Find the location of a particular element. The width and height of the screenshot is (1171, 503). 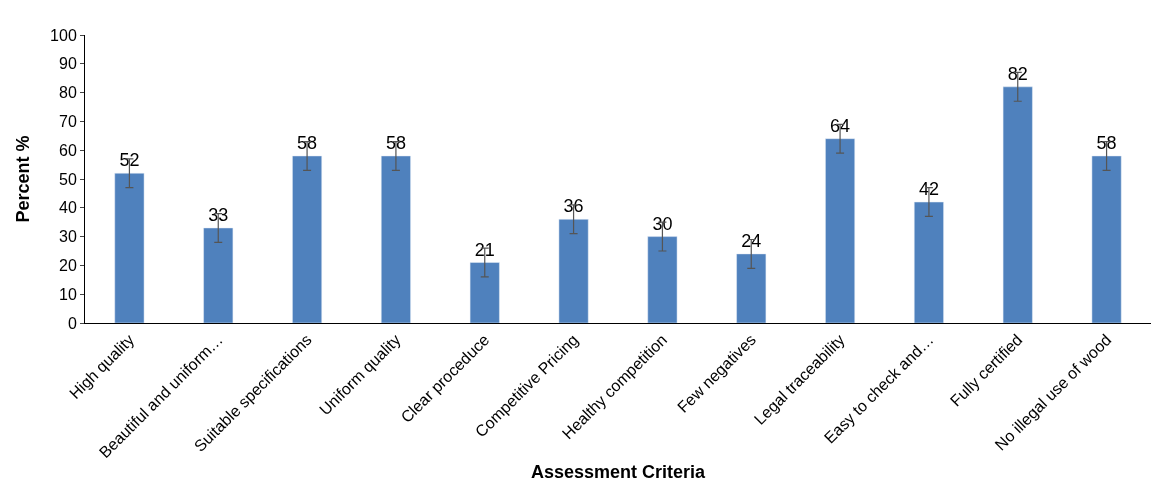

y-tick-label: 40 is located at coordinates (68, 208).